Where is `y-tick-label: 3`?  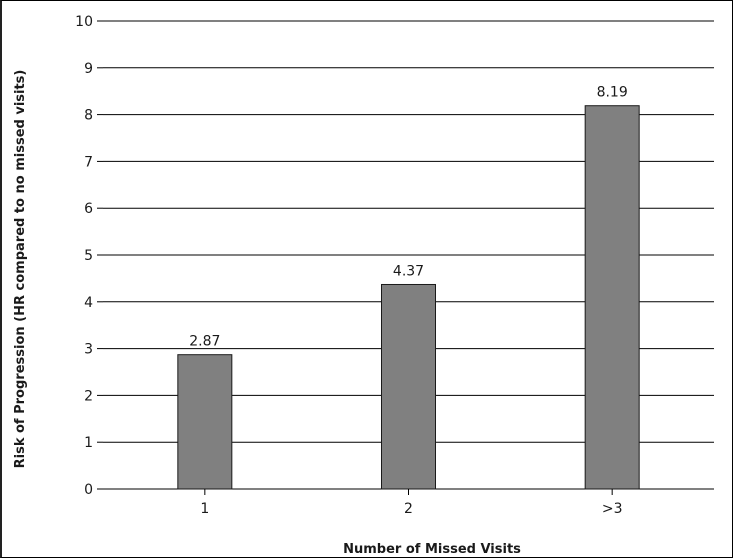
y-tick-label: 3 is located at coordinates (88, 350).